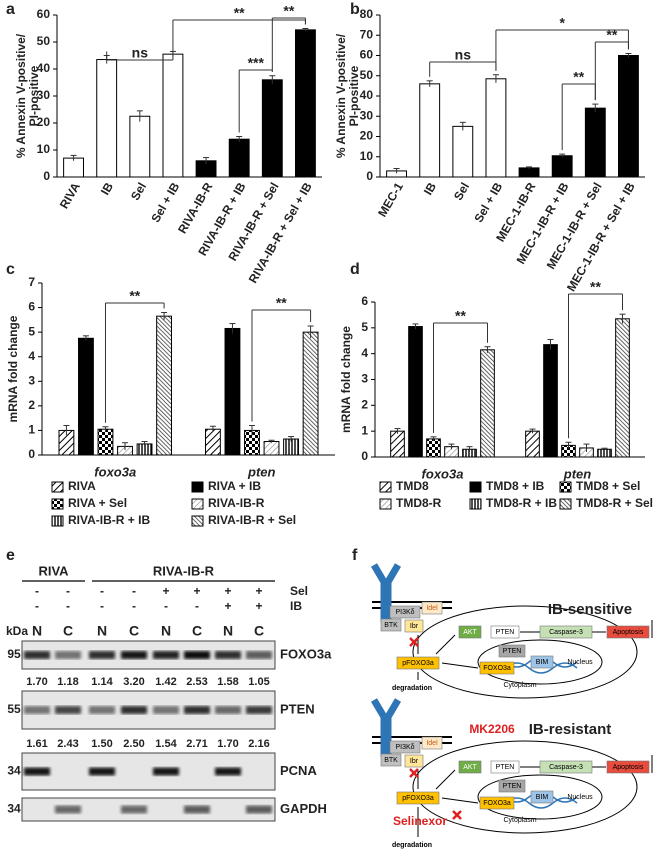 This screenshot has width=656, height=867. Describe the element at coordinates (44, 68) in the screenshot. I see `y-tick-label: 40` at that location.